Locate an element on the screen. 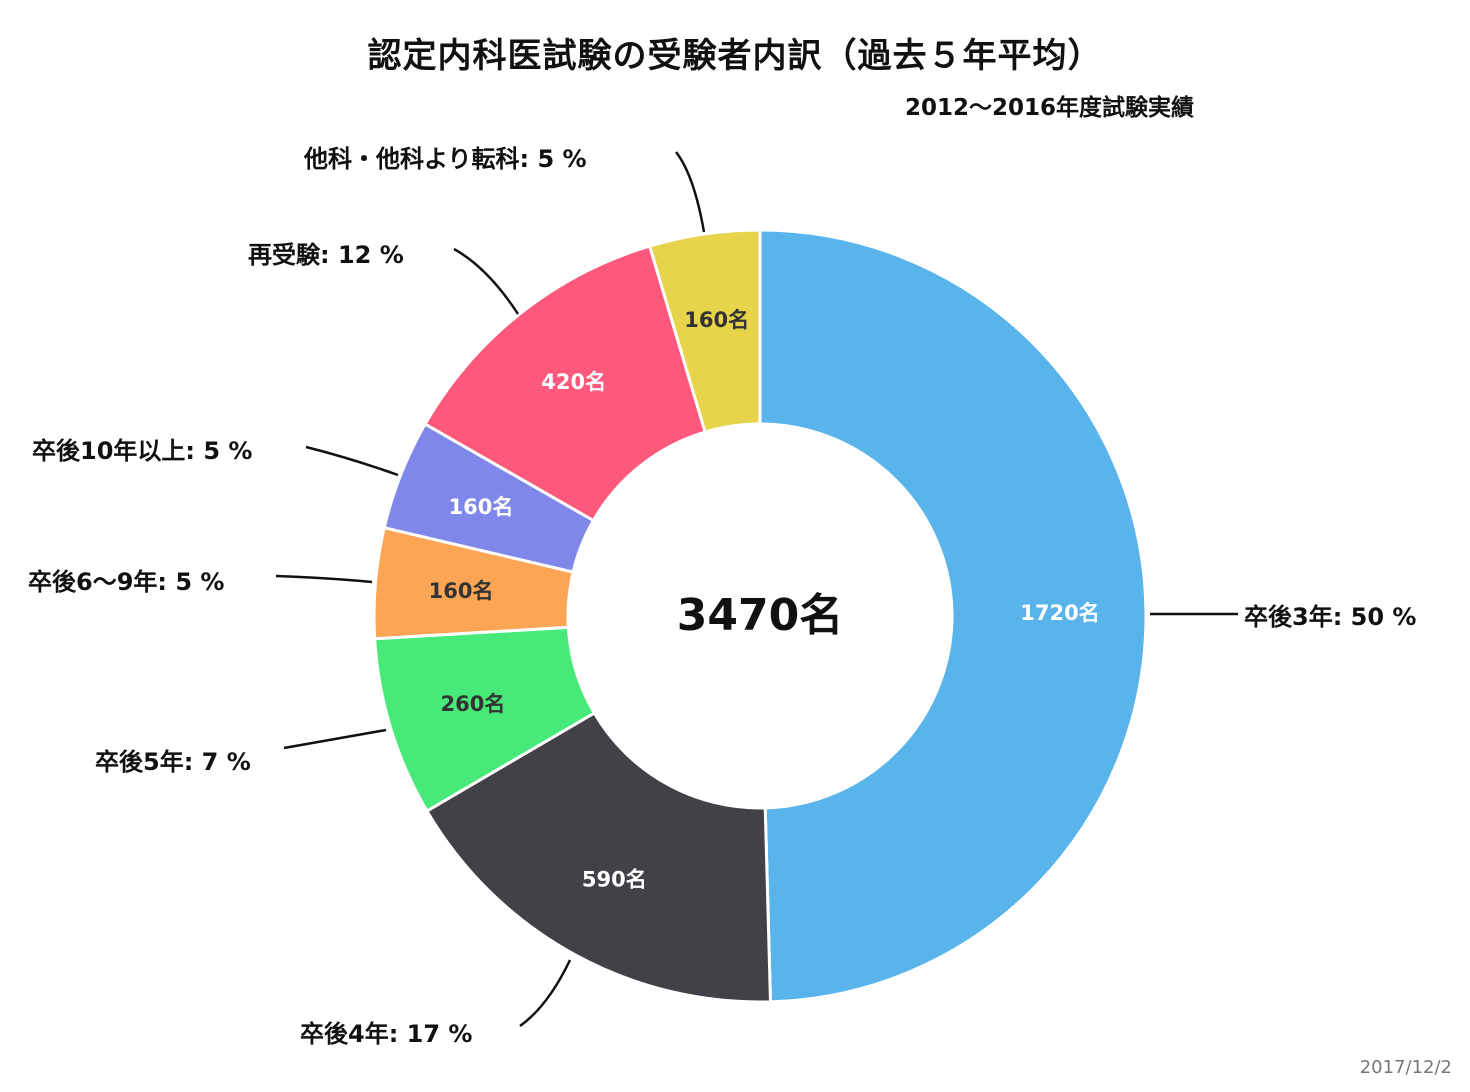 The height and width of the screenshot is (1092, 1470). slice-category-label-6: 再受験: 12 % is located at coordinates (326, 255).